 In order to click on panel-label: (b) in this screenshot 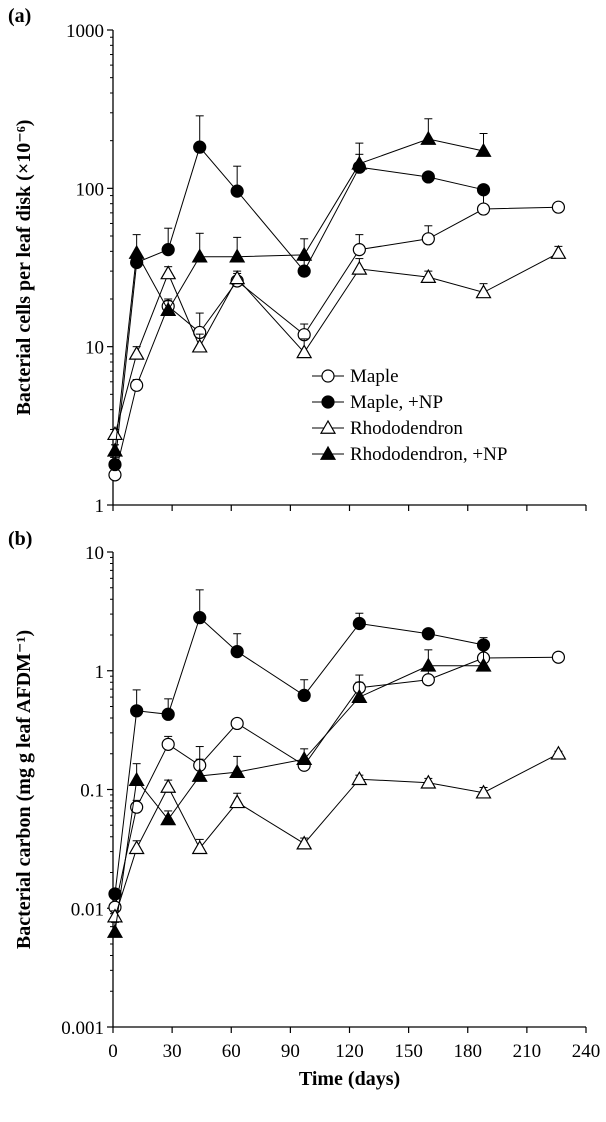, I will do `click(20, 539)`.